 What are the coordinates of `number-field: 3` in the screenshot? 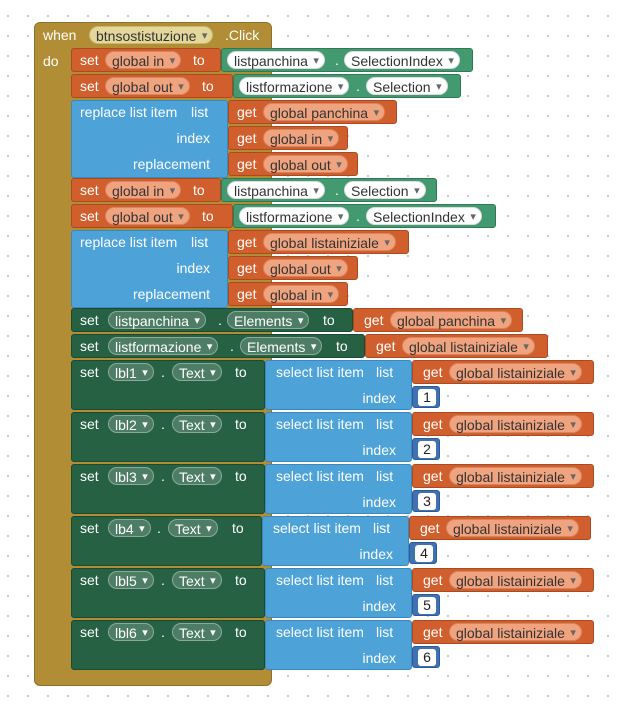 It's located at (427, 501).